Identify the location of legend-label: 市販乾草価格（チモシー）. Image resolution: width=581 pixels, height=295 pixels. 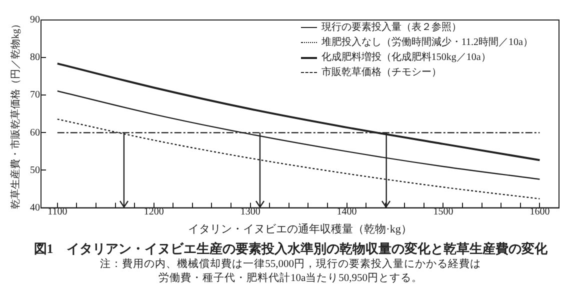
(381, 73).